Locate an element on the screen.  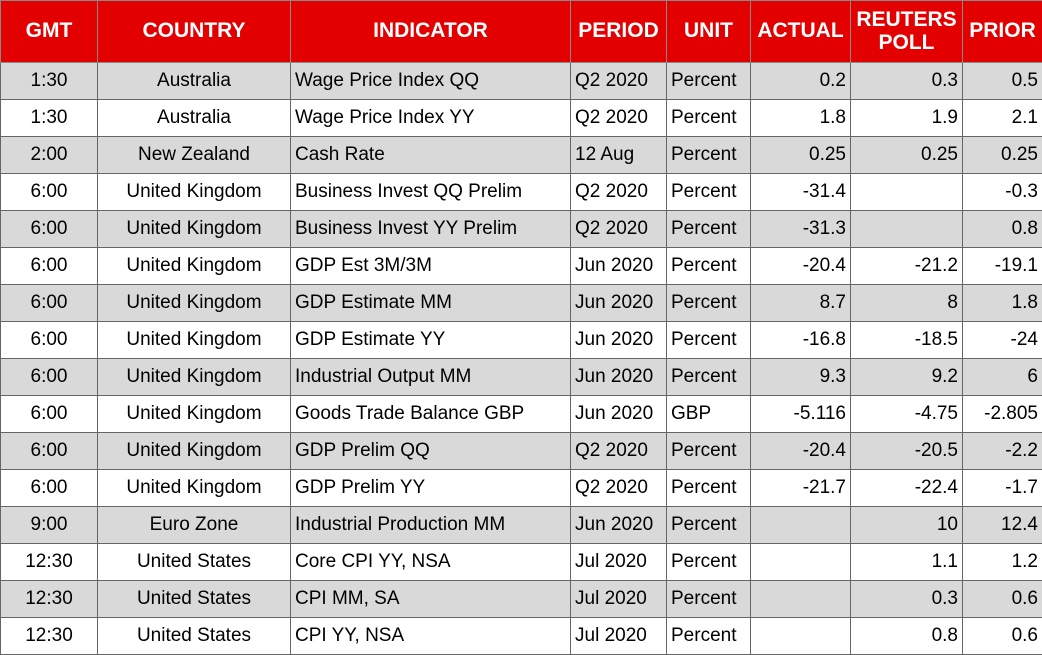
table-cell: Business Invest YY Prelim is located at coordinates (431, 229).